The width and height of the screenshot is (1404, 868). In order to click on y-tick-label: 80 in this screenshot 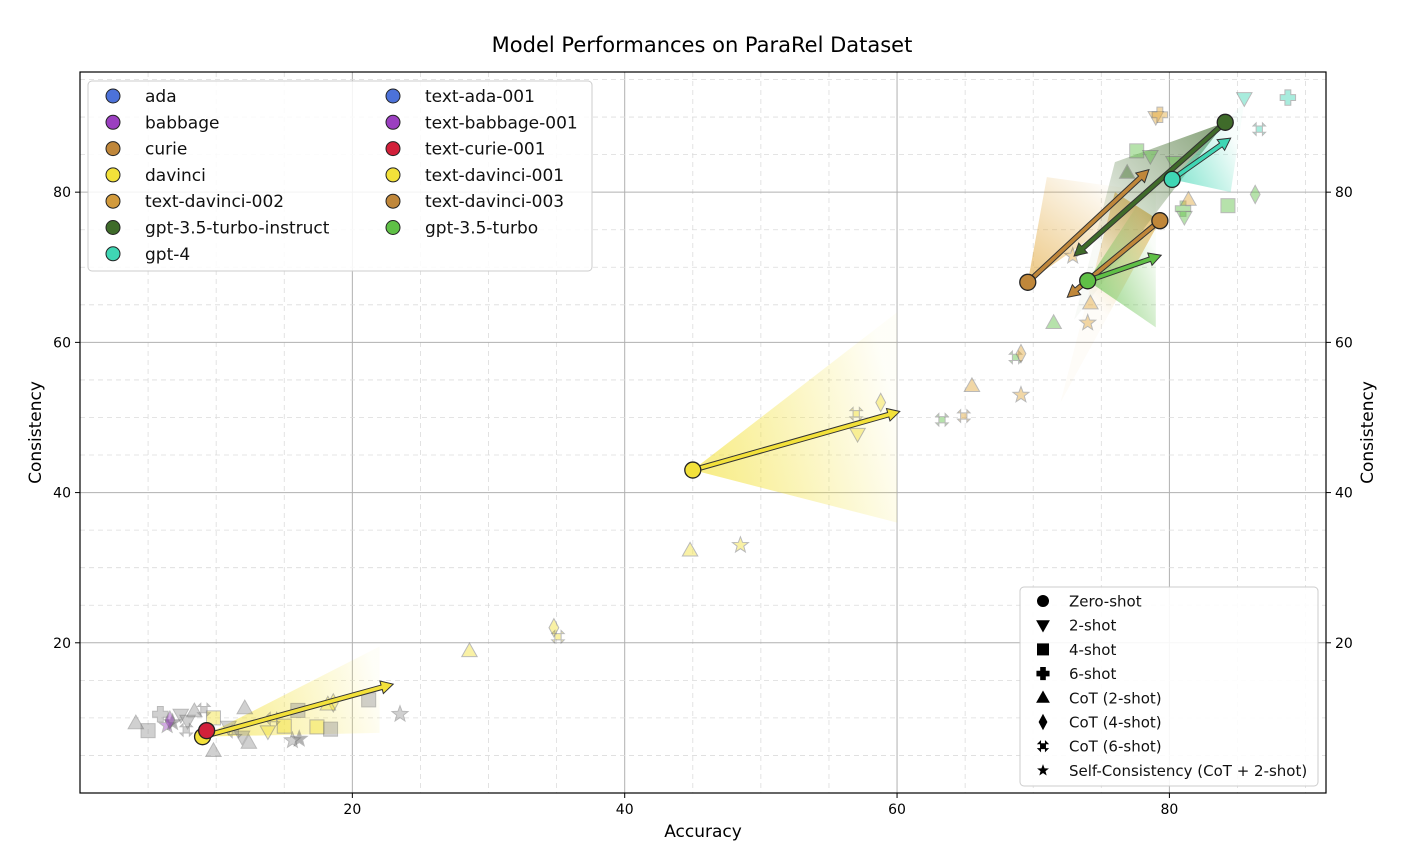, I will do `click(62, 193)`.